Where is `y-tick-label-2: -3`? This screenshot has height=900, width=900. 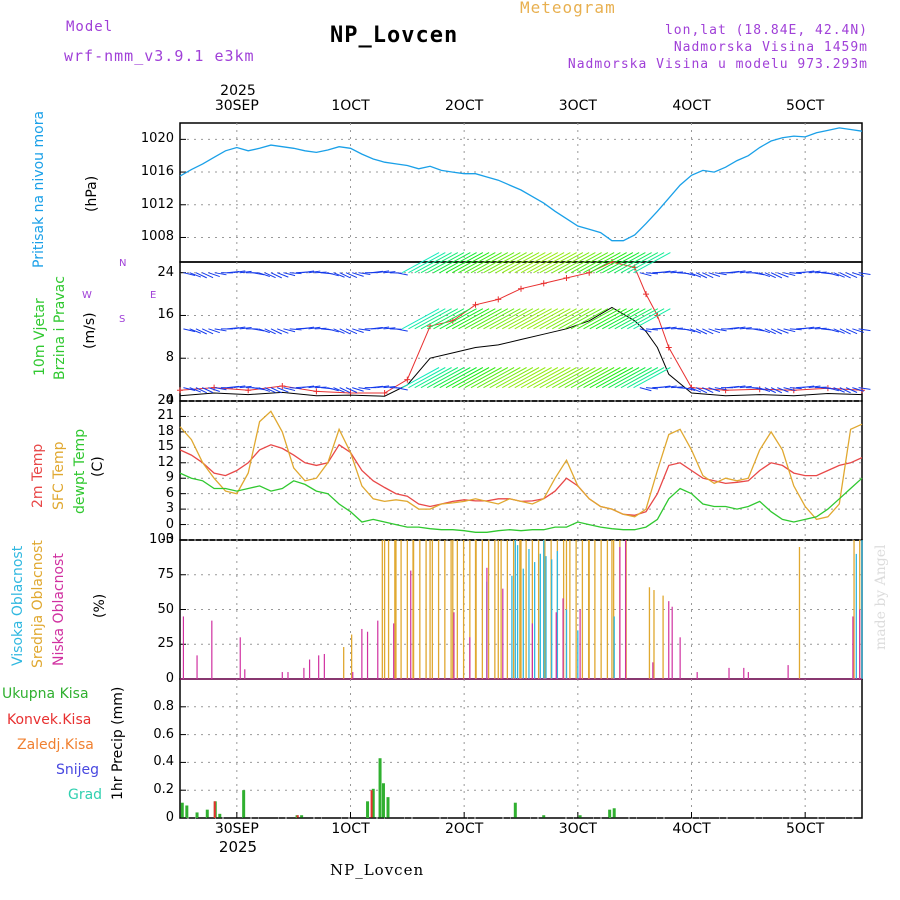 y-tick-label-2: -3 is located at coordinates (167, 539).